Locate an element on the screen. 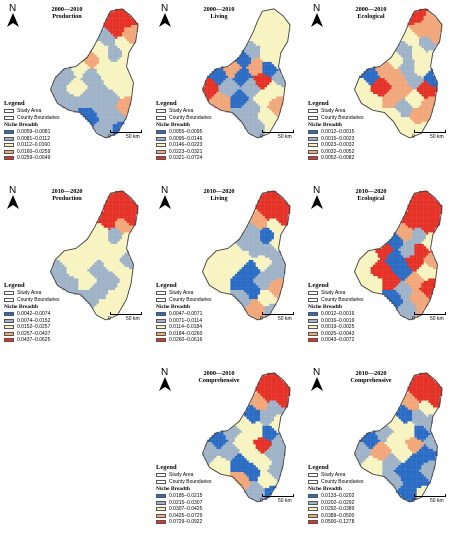  class-range: 0.0042–0.0074 is located at coordinates (34, 314).